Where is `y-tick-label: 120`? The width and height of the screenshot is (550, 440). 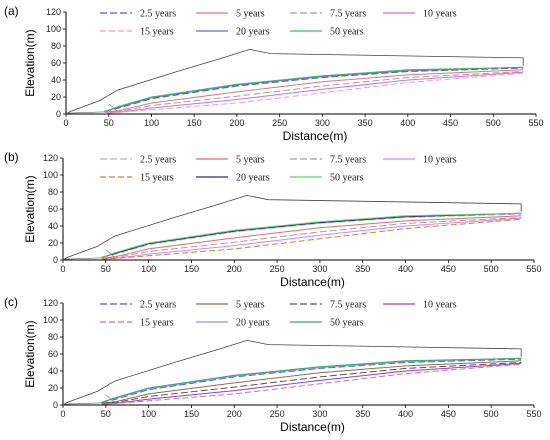
y-tick-label: 120 is located at coordinates (53, 12).